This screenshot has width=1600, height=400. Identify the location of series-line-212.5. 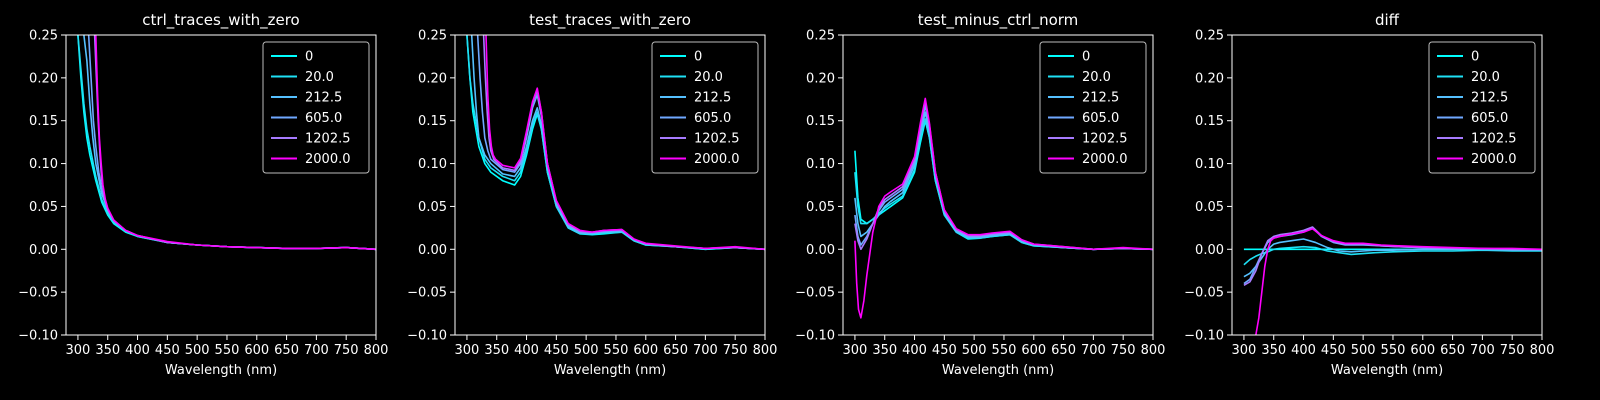
(1392, 258).